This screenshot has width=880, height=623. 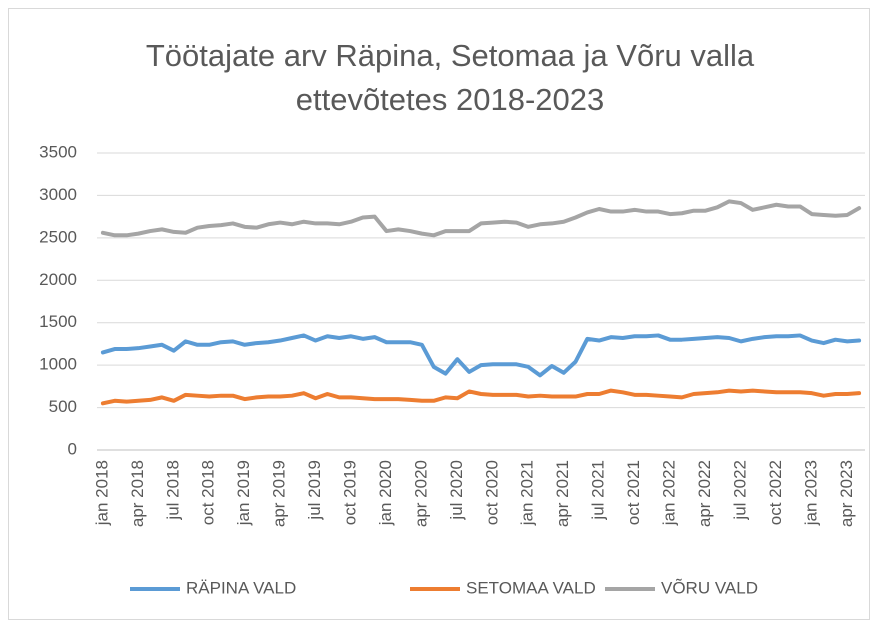 What do you see at coordinates (243, 493) in the screenshot?
I see `x-tick-label: jan 2019` at bounding box center [243, 493].